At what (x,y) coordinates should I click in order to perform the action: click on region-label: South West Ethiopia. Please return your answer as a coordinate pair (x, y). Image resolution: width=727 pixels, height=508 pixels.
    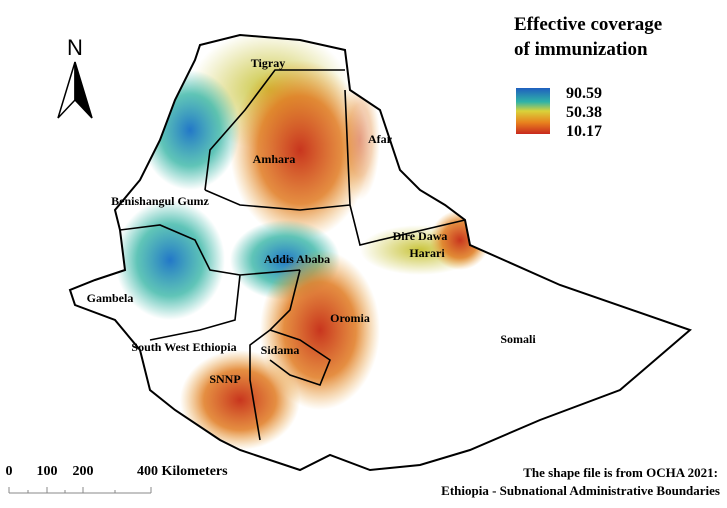
    Looking at the image, I should click on (183, 347).